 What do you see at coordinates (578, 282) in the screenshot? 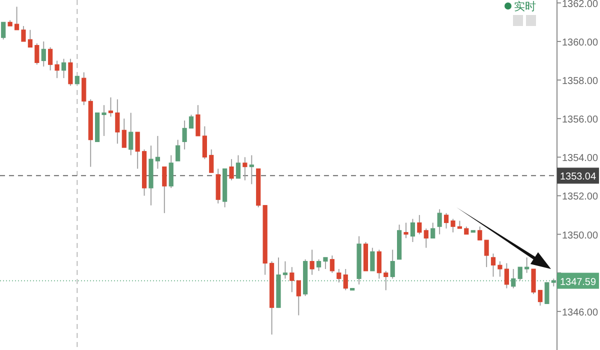
I see `ref-line-label: 1347.59` at bounding box center [578, 282].